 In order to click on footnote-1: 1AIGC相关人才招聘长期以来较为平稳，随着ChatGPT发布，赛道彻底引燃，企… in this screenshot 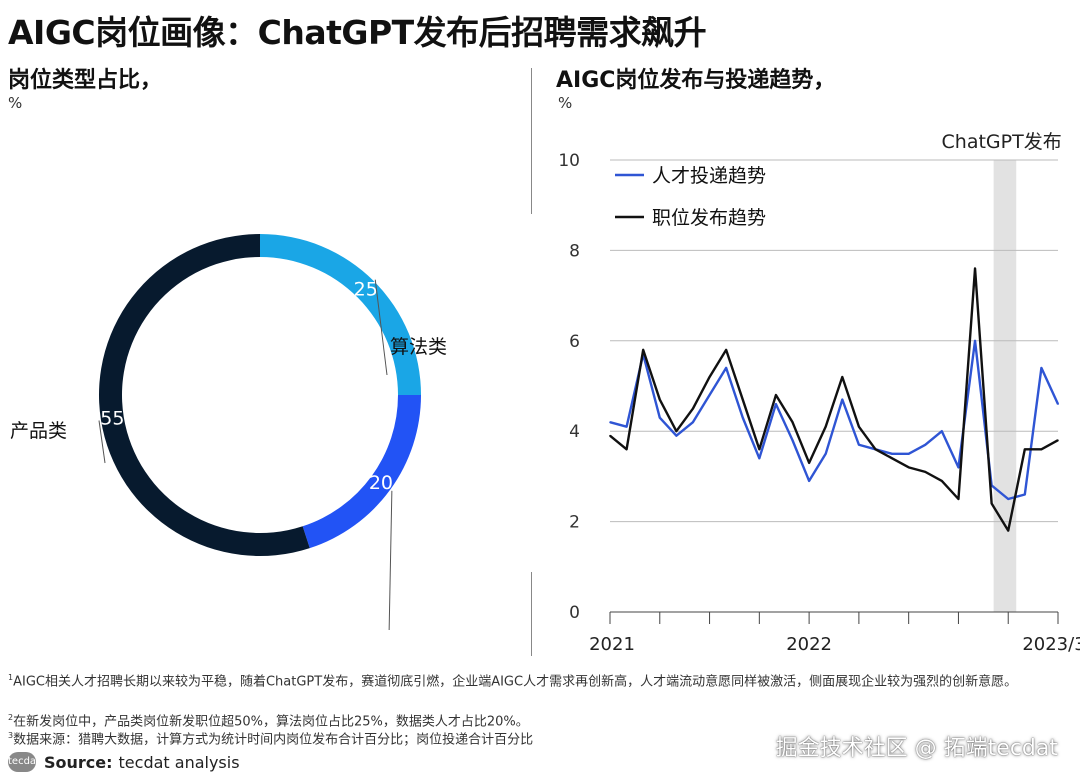, I will do `click(541, 680)`.